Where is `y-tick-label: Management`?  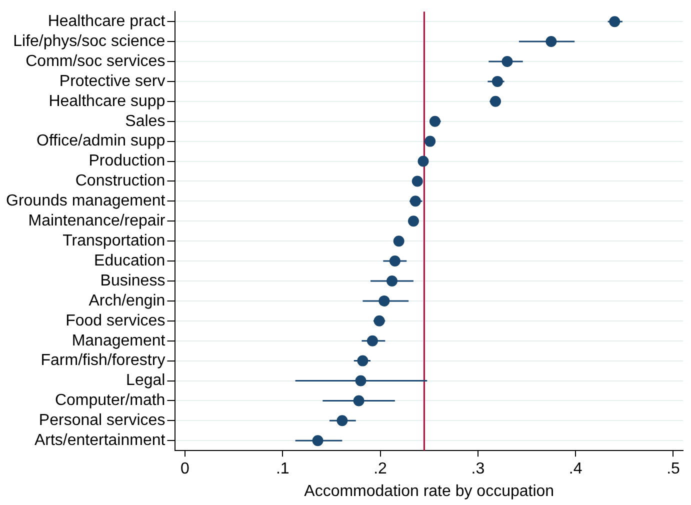
y-tick-label: Management is located at coordinates (119, 341).